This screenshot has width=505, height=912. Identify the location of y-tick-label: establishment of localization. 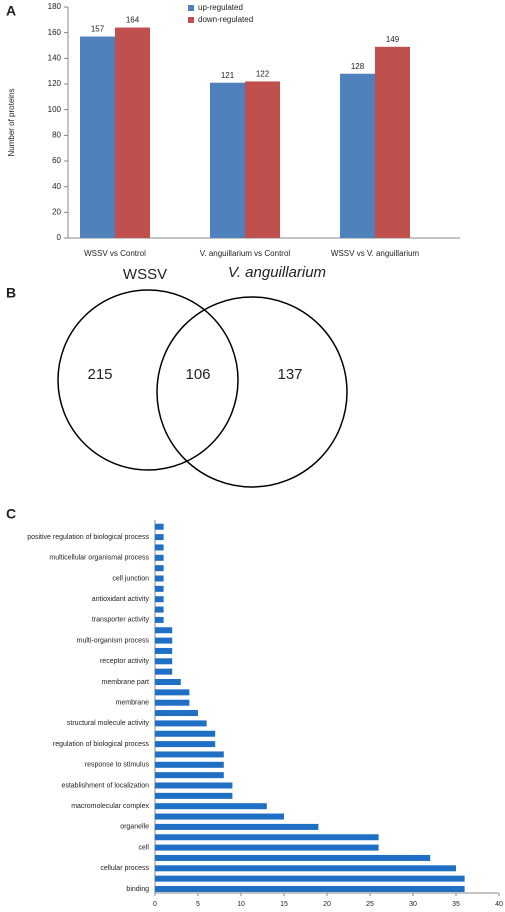
(105, 785).